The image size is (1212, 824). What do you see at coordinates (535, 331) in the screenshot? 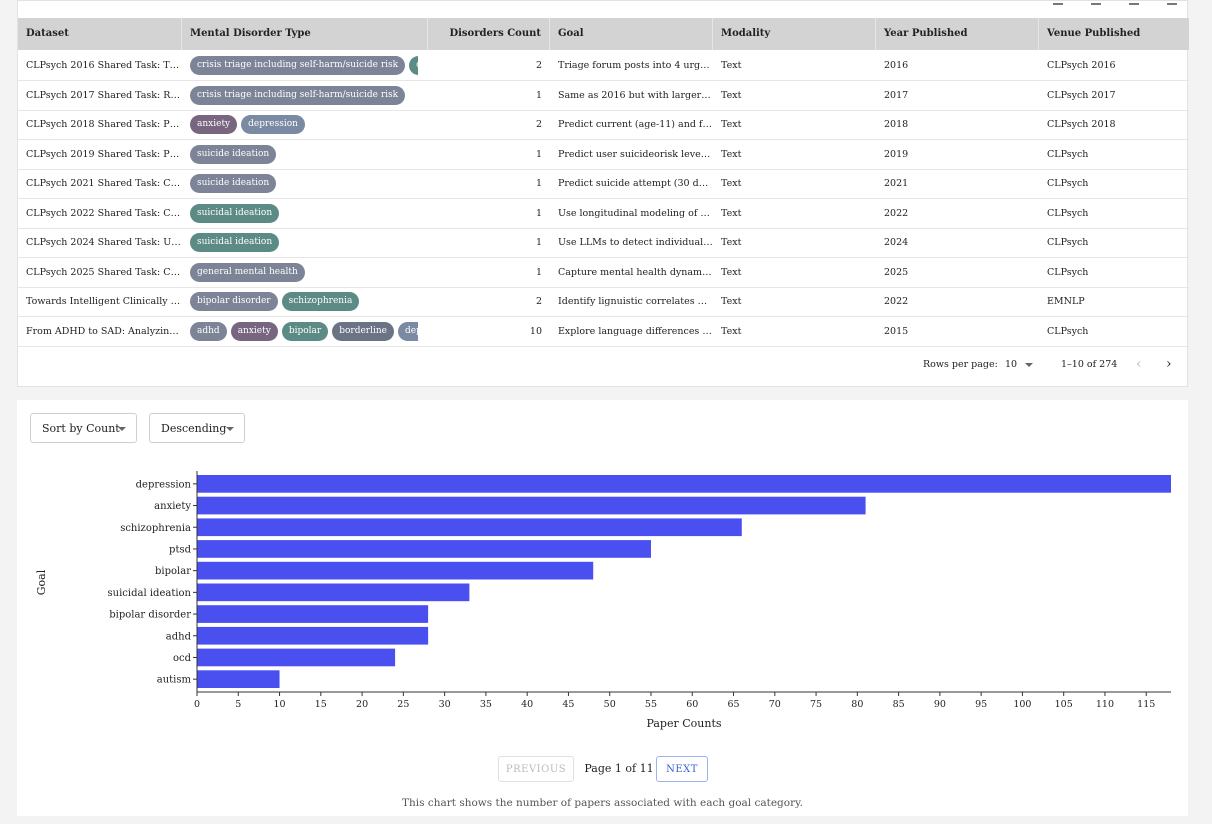
I see `cell-count: 10` at bounding box center [535, 331].